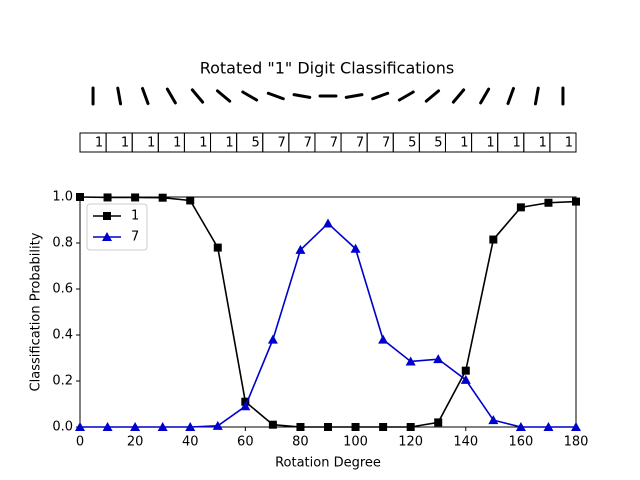  Describe the element at coordinates (410, 442) in the screenshot. I see `x-tick-label: 120` at that location.